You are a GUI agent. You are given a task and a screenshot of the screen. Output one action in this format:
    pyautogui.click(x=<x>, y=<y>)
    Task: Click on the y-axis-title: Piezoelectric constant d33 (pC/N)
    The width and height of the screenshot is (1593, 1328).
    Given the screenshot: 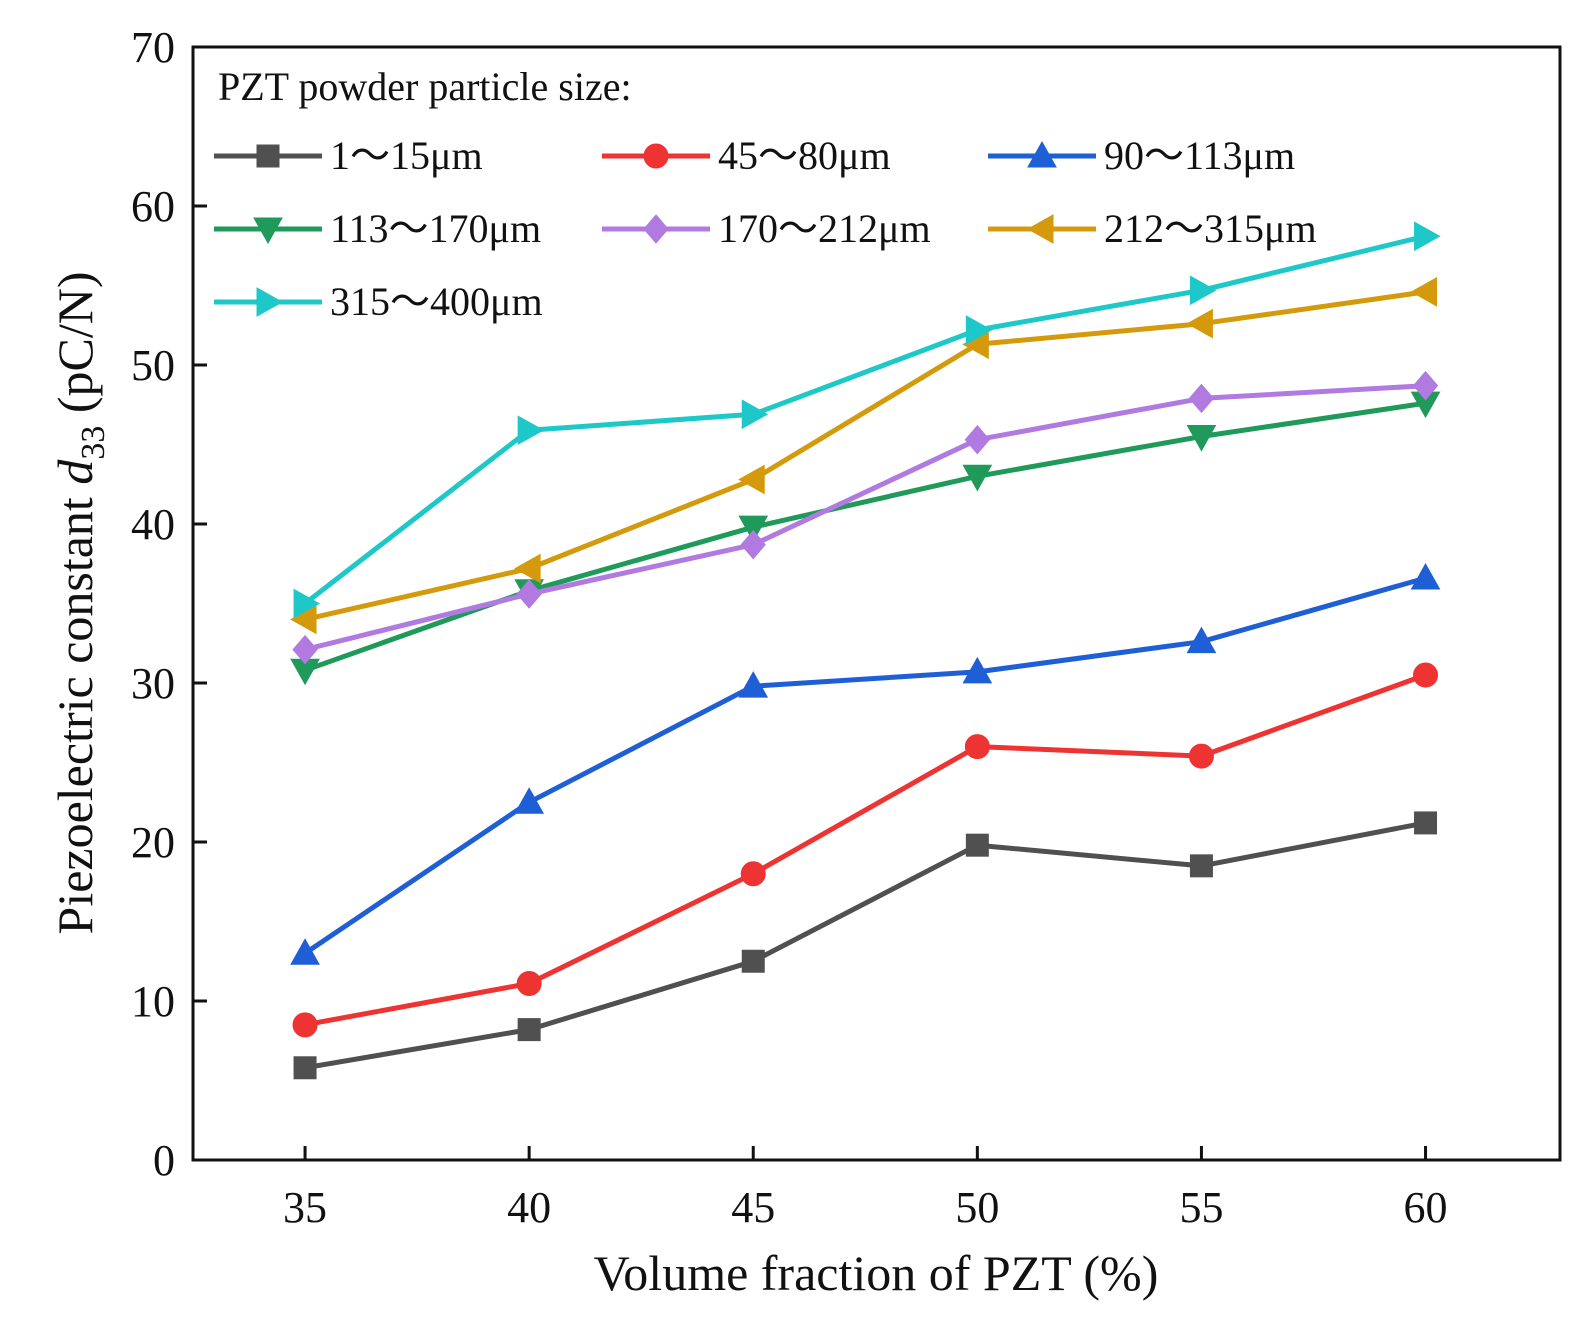 What is the action you would take?
    pyautogui.click(x=79, y=603)
    